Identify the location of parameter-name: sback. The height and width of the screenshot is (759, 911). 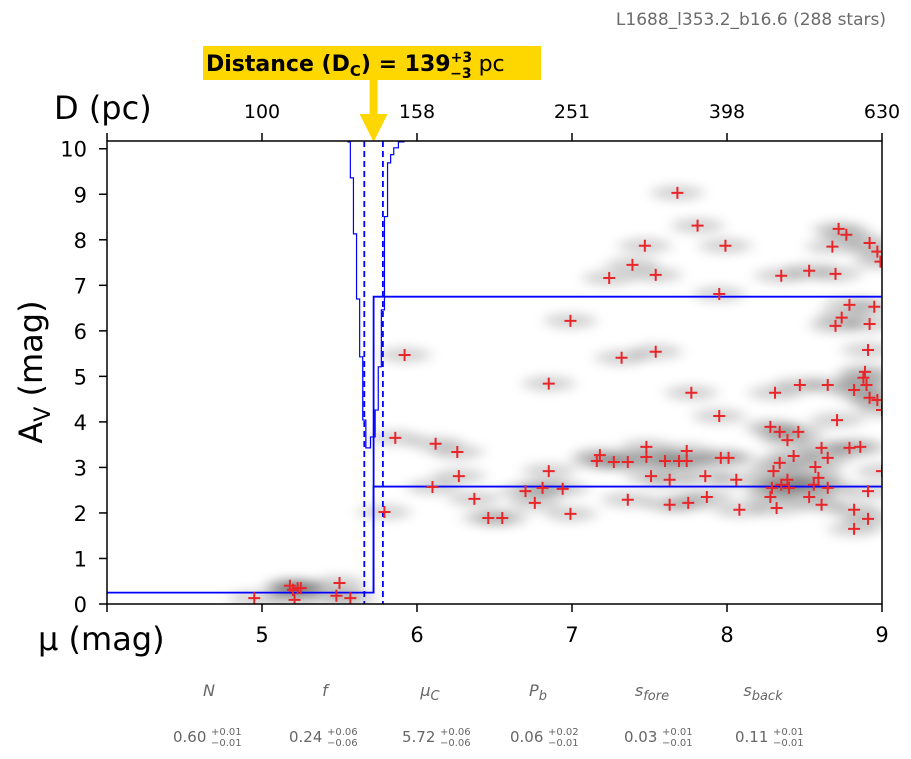
(763, 692).